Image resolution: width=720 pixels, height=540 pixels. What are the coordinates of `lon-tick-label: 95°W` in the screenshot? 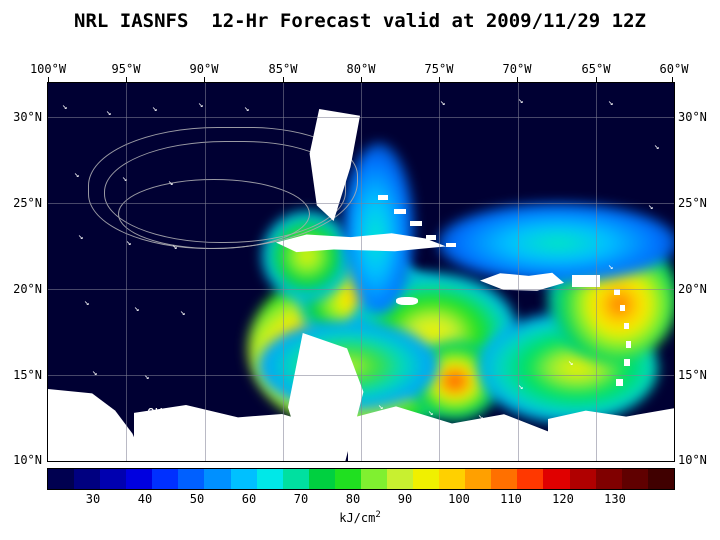 It's located at (126, 69).